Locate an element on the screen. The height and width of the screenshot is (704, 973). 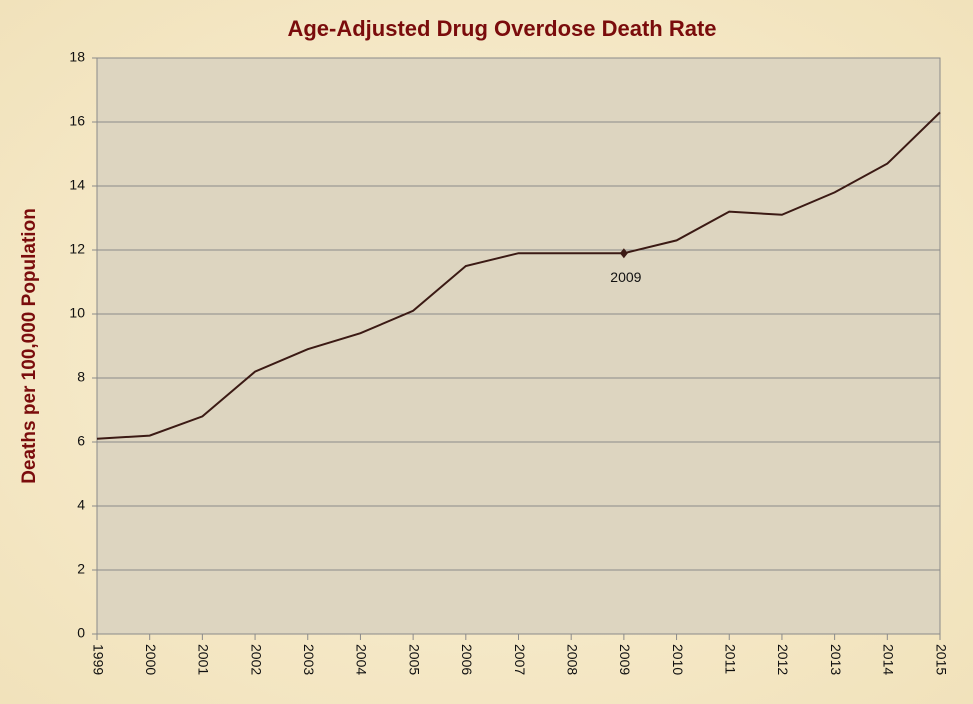
x-tick-label: 2001 is located at coordinates (204, 659).